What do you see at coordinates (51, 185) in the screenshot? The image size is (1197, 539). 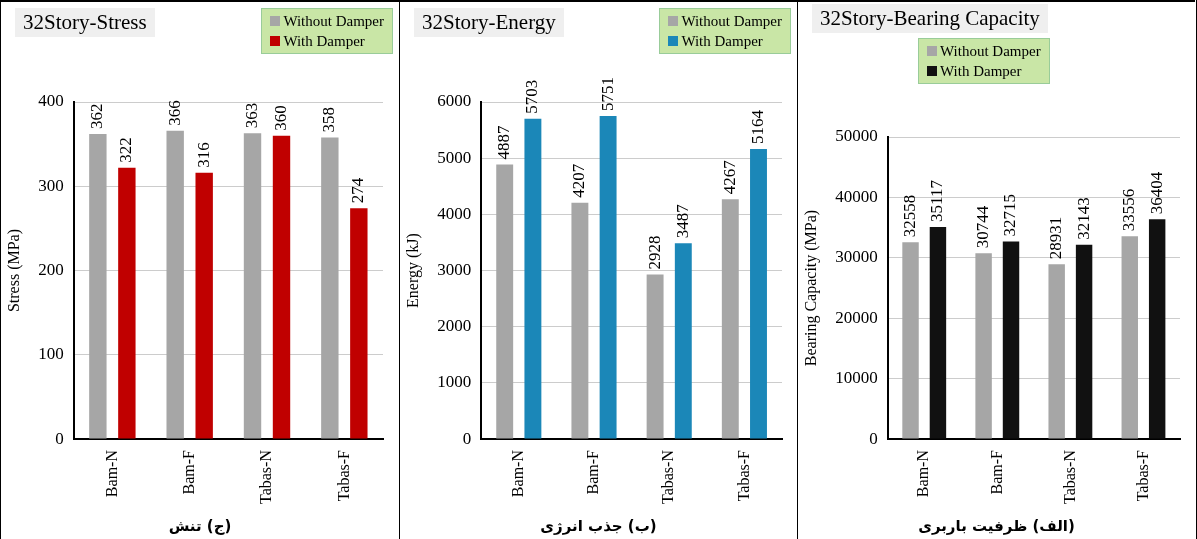 I see `y-tick-label: 300` at bounding box center [51, 185].